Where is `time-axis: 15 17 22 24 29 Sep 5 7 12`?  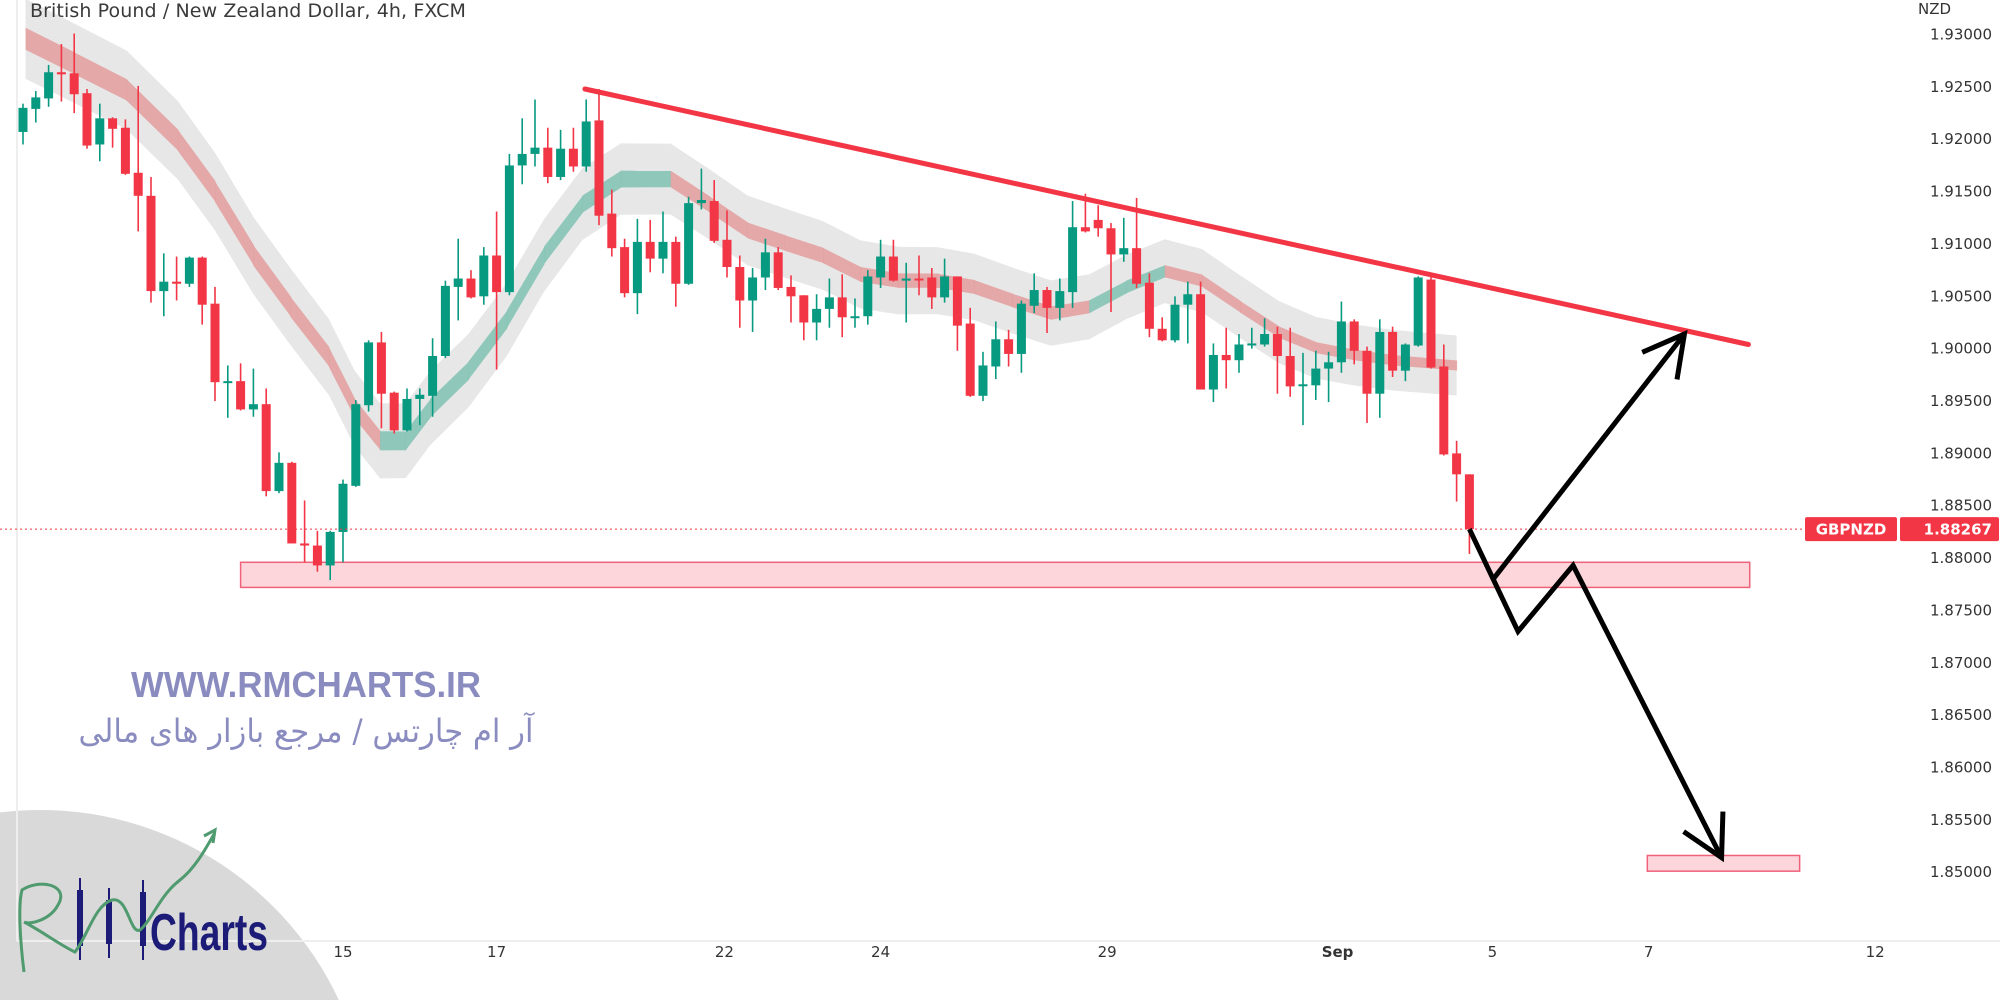 time-axis: 15 17 22 24 29 Sep 5 7 12 is located at coordinates (1108, 952).